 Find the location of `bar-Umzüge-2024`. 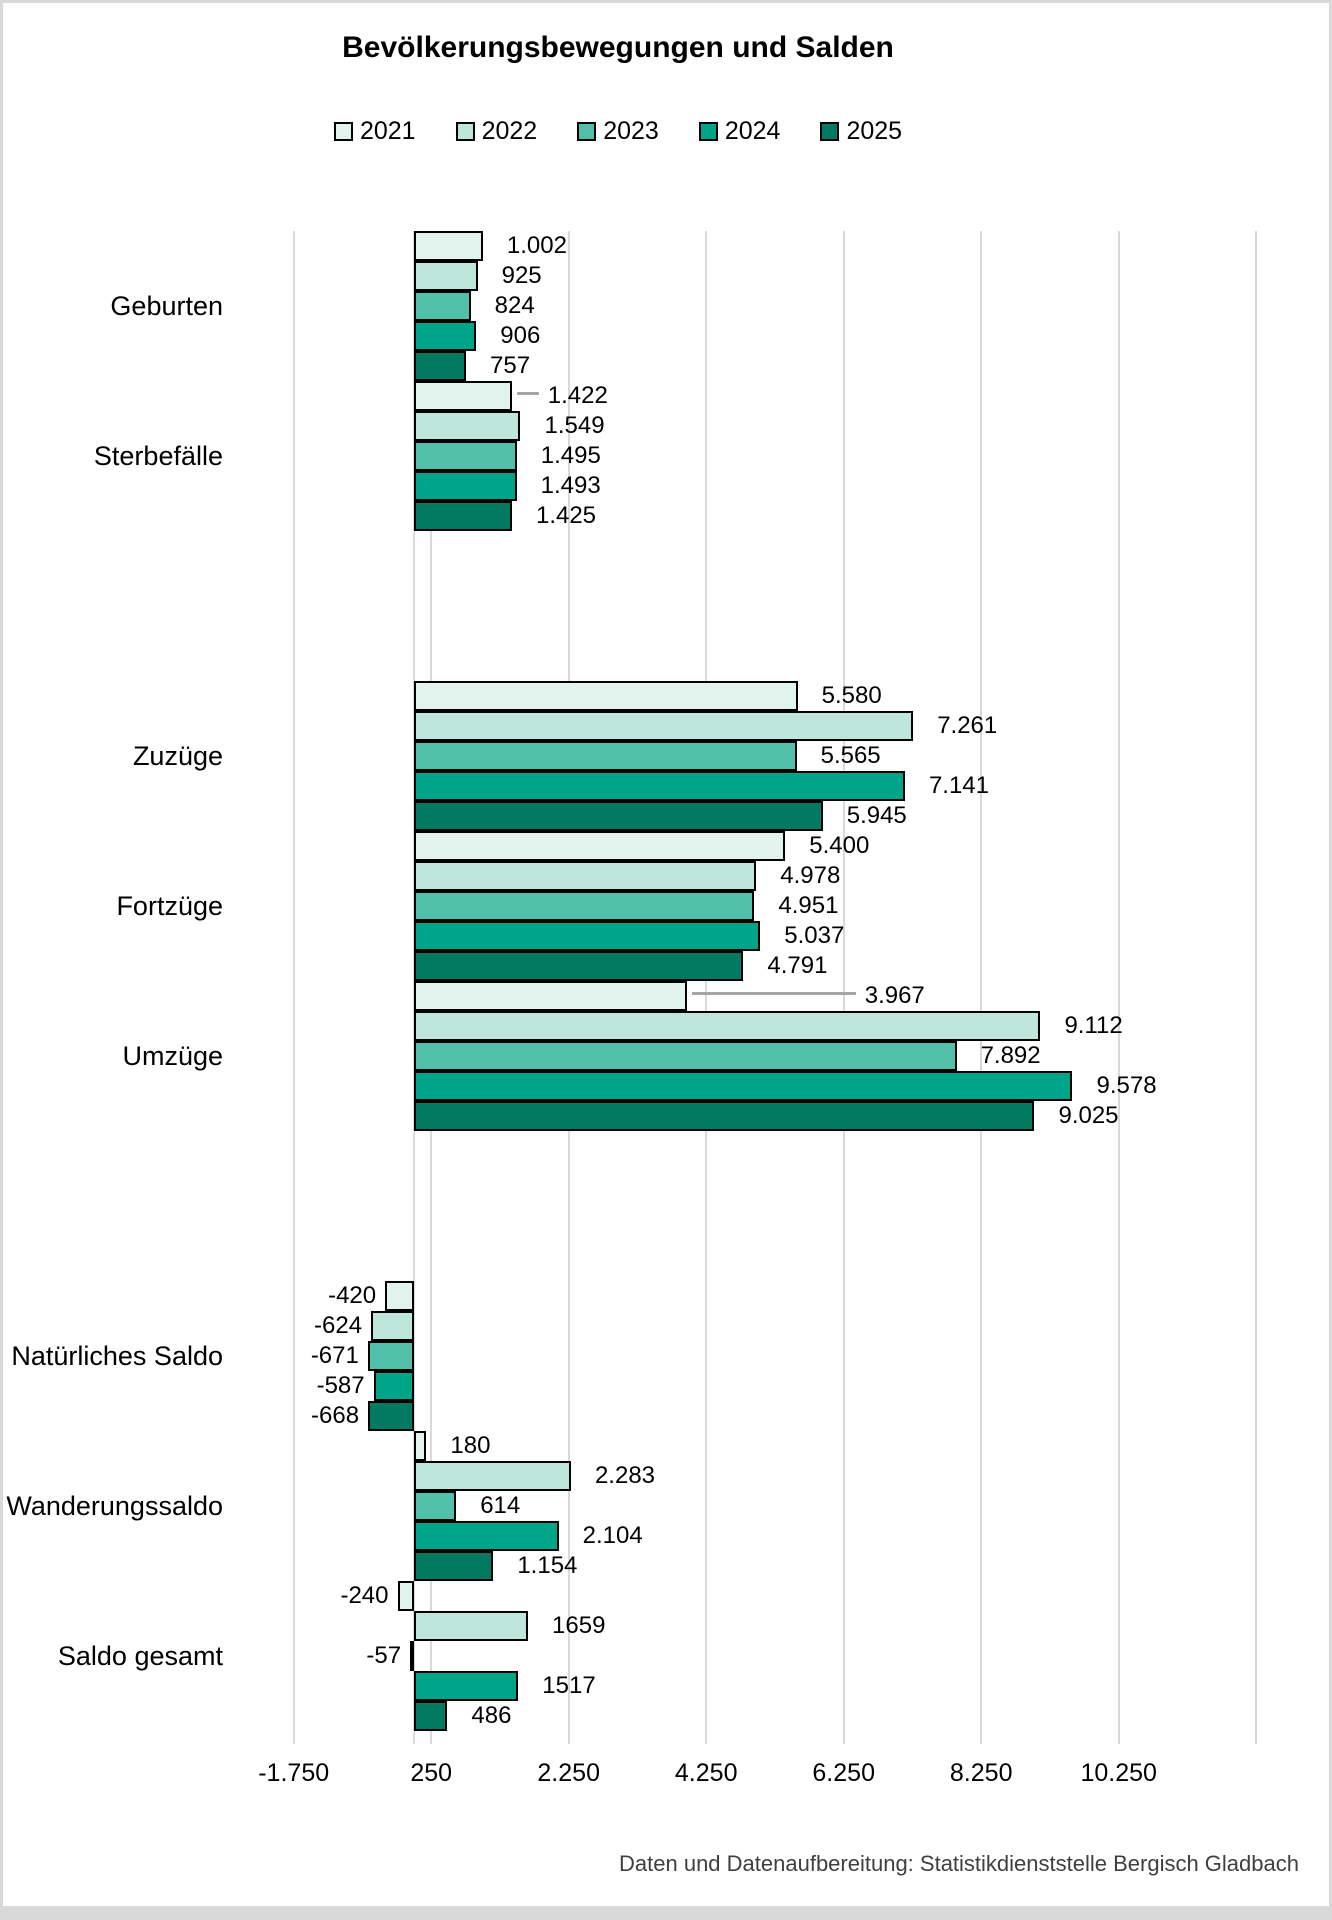

bar-Umzüge-2024 is located at coordinates (743, 1086).